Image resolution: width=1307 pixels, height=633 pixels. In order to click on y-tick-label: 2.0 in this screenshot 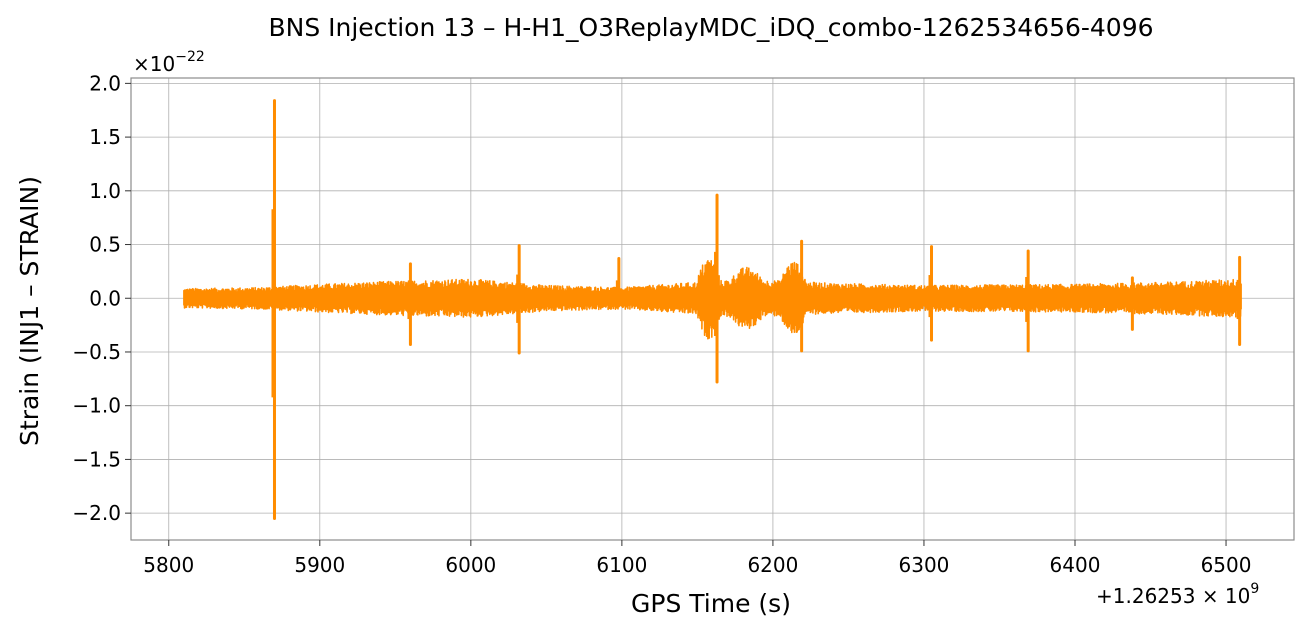, I will do `click(105, 83)`.